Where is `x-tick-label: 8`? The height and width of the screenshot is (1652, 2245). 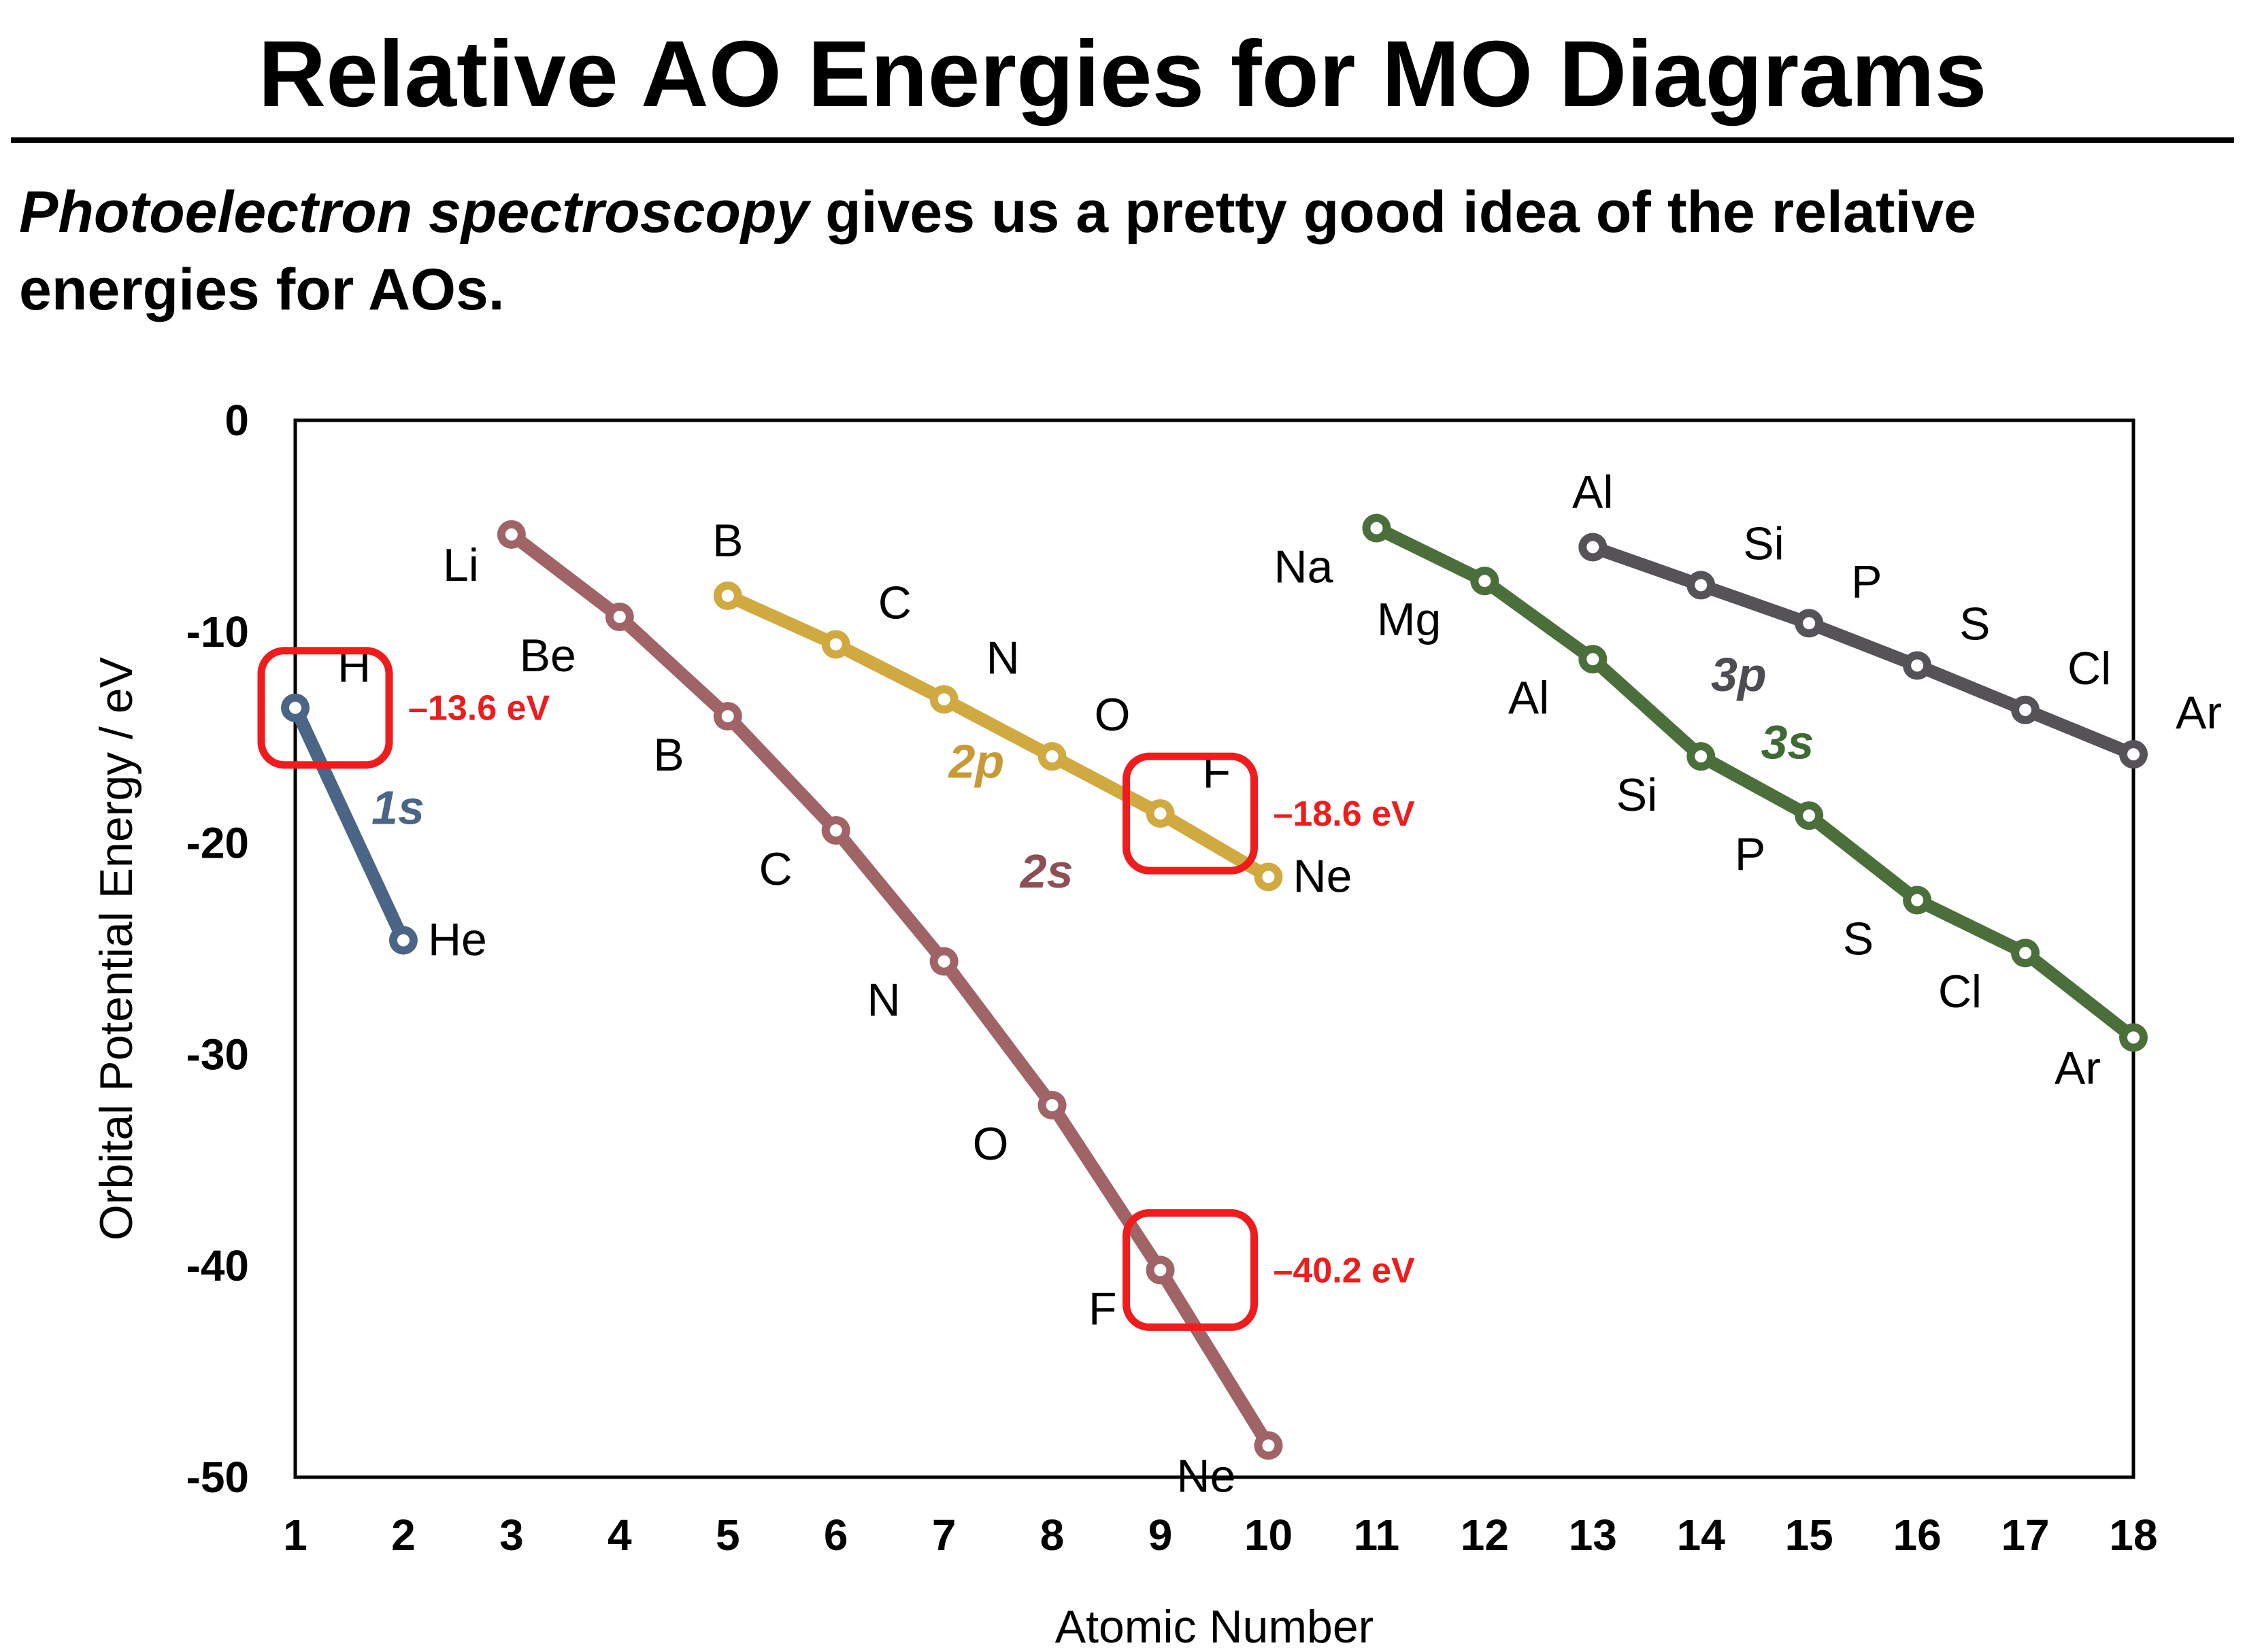 x-tick-label: 8 is located at coordinates (1052, 1536).